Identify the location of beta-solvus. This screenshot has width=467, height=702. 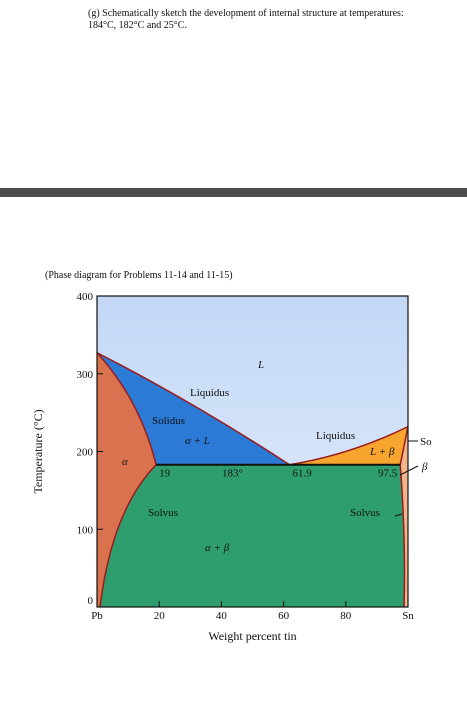
(404, 517).